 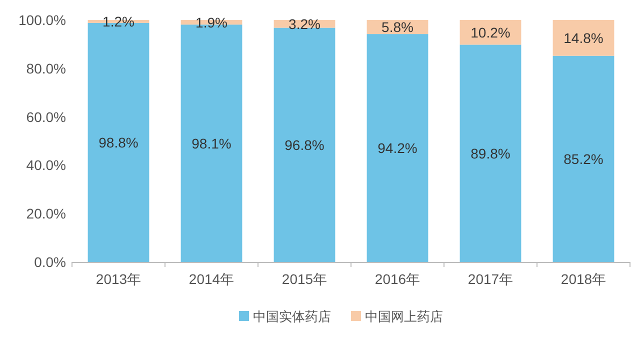 What do you see at coordinates (490, 32) in the screenshot?
I see `data-label: 10.2%` at bounding box center [490, 32].